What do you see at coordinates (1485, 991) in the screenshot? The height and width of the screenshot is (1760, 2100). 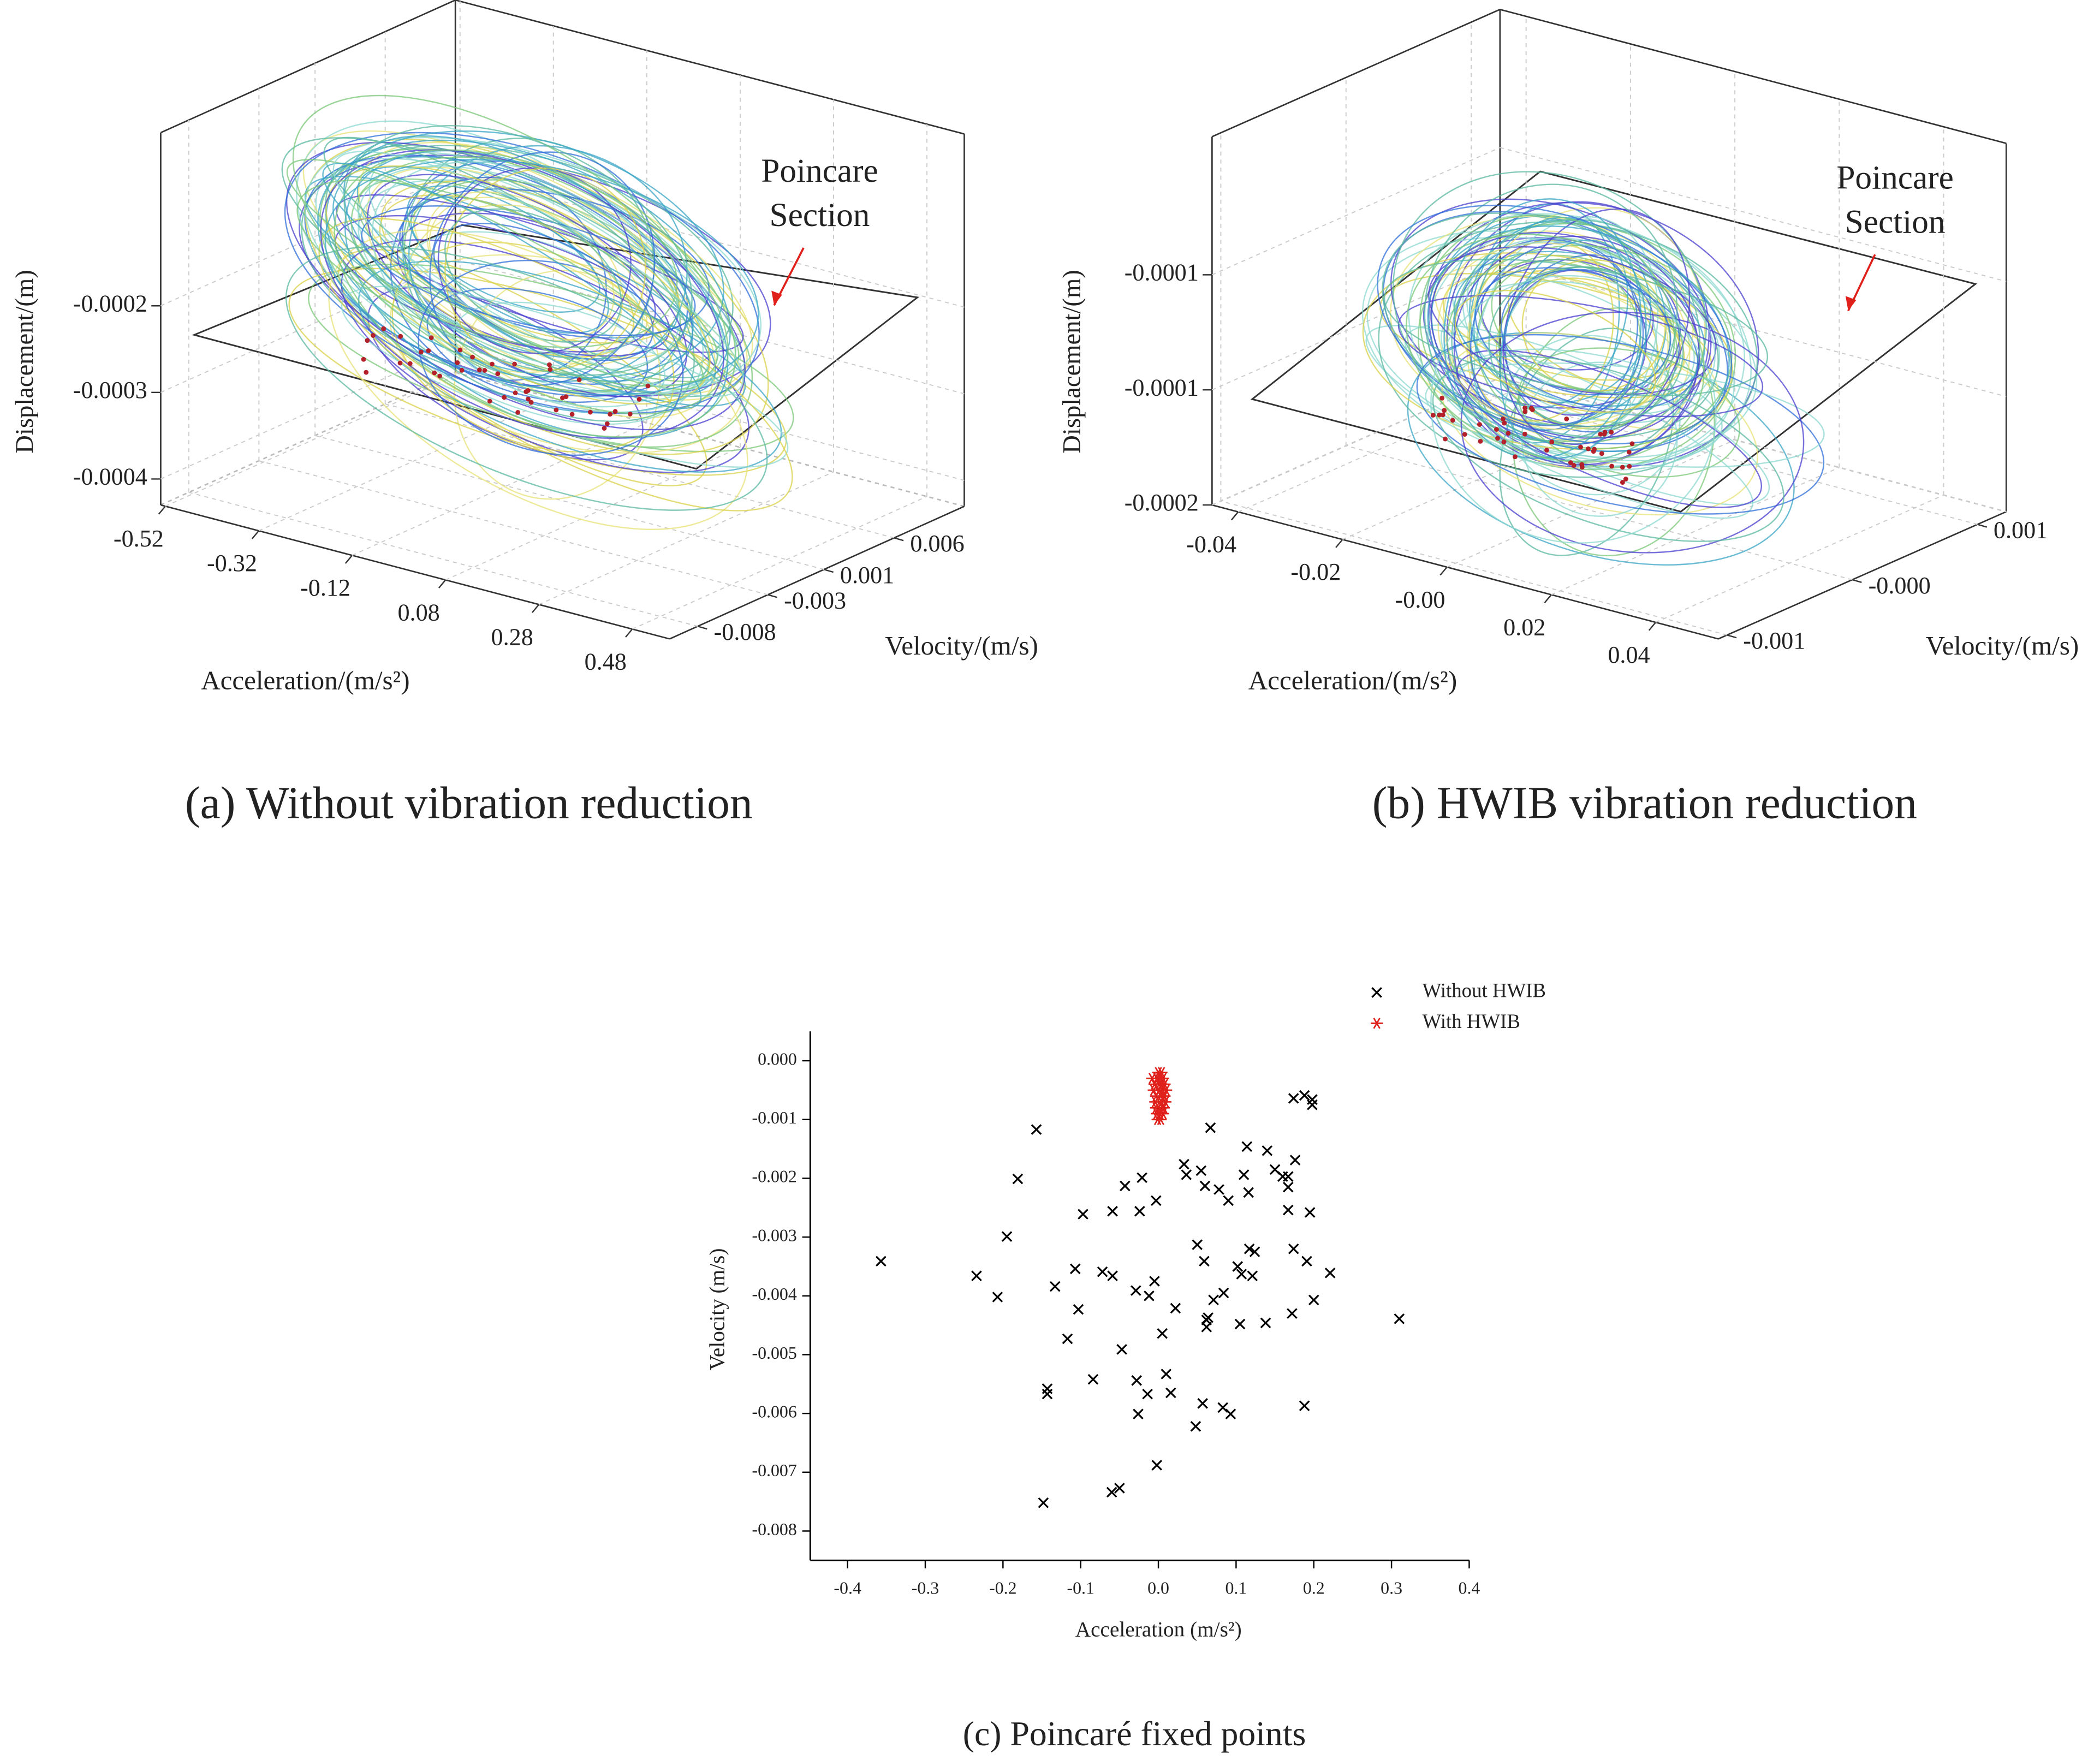 I see `legend-label: Without HWIB` at bounding box center [1485, 991].